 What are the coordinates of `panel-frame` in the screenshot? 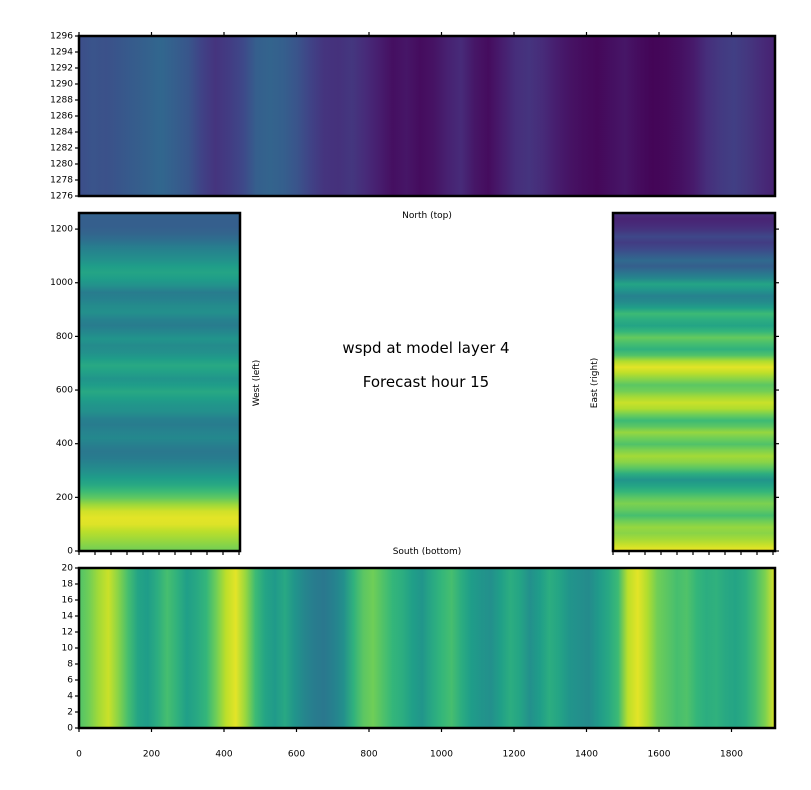 It's located at (694, 382).